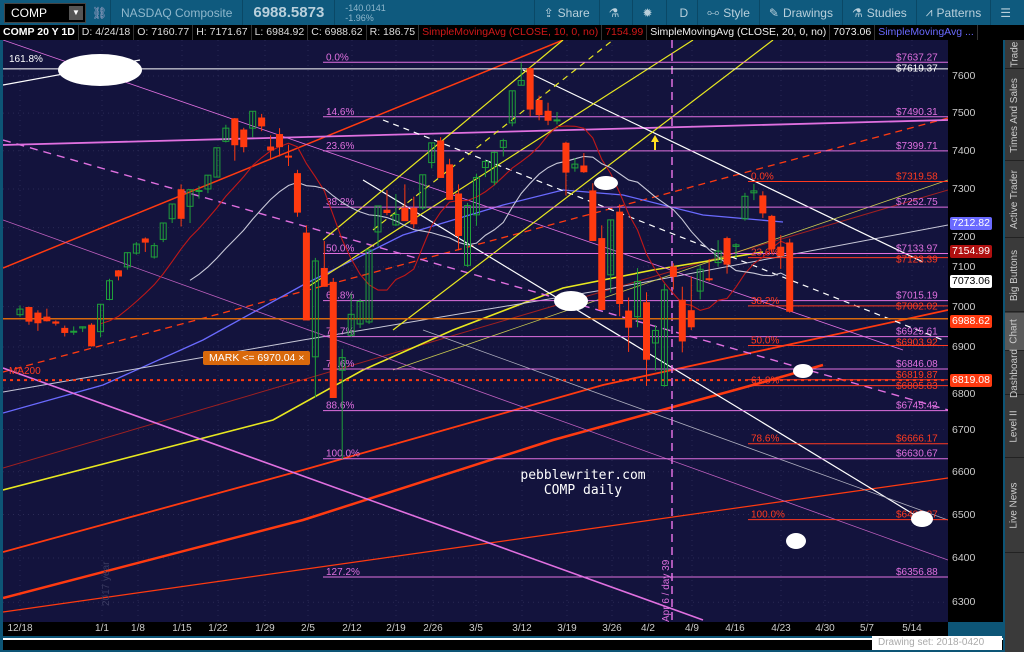  I want to click on watermark-site: pebblewriter.com, so click(583, 475).